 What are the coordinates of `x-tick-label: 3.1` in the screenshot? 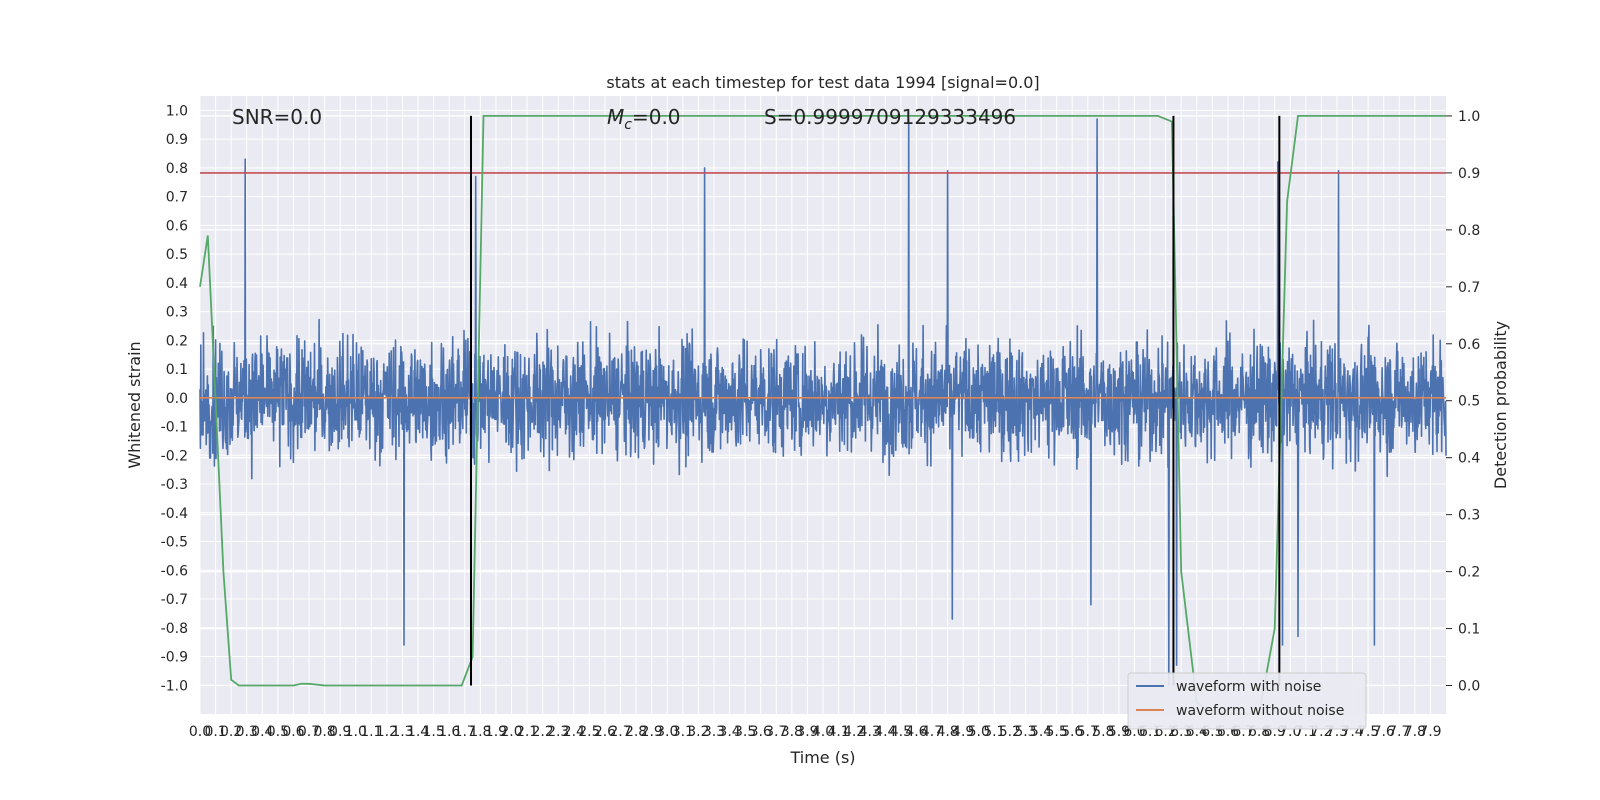 It's located at (683, 732).